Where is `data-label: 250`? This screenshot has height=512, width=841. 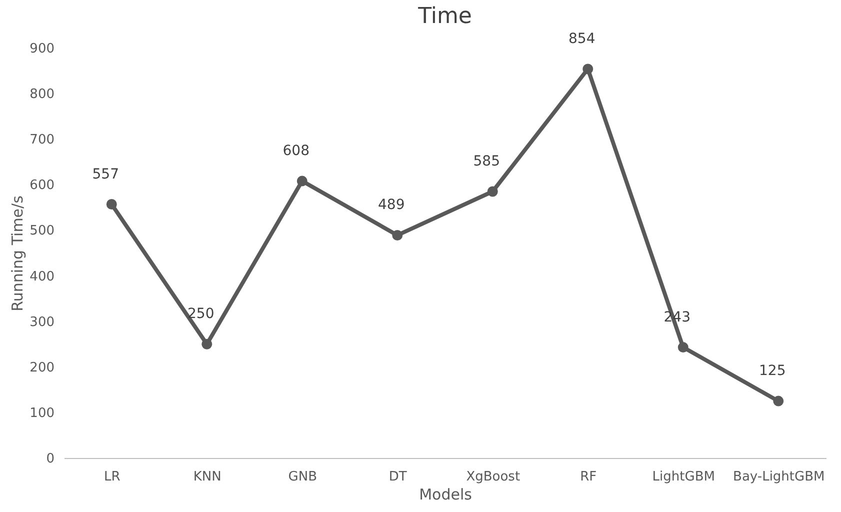 data-label: 250 is located at coordinates (201, 314).